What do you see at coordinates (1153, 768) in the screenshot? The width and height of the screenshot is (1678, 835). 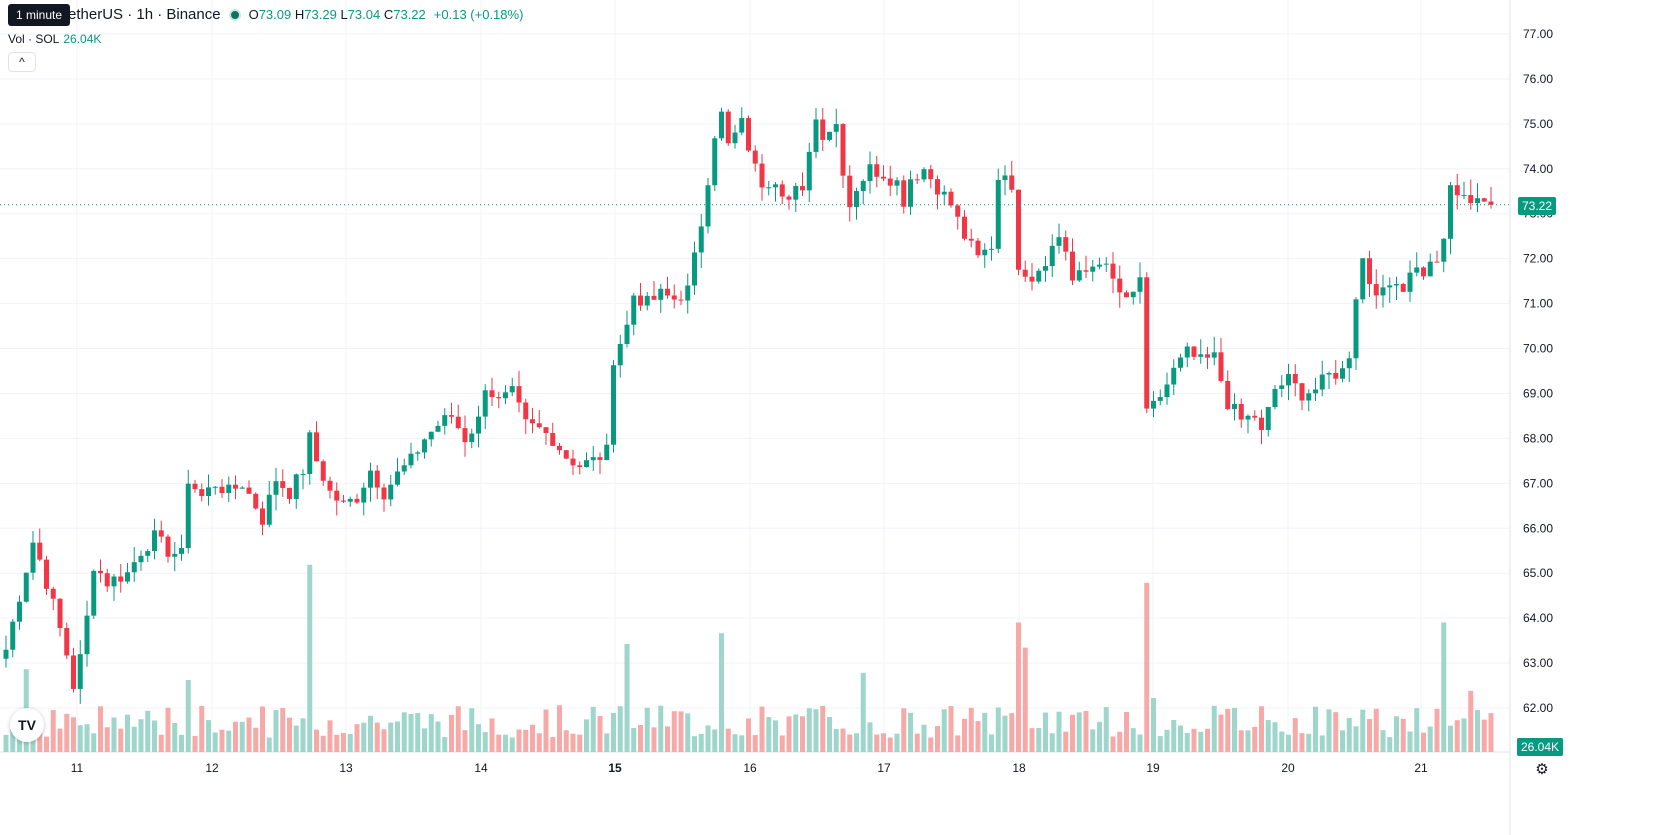 I see `x-tick-label: 19` at bounding box center [1153, 768].